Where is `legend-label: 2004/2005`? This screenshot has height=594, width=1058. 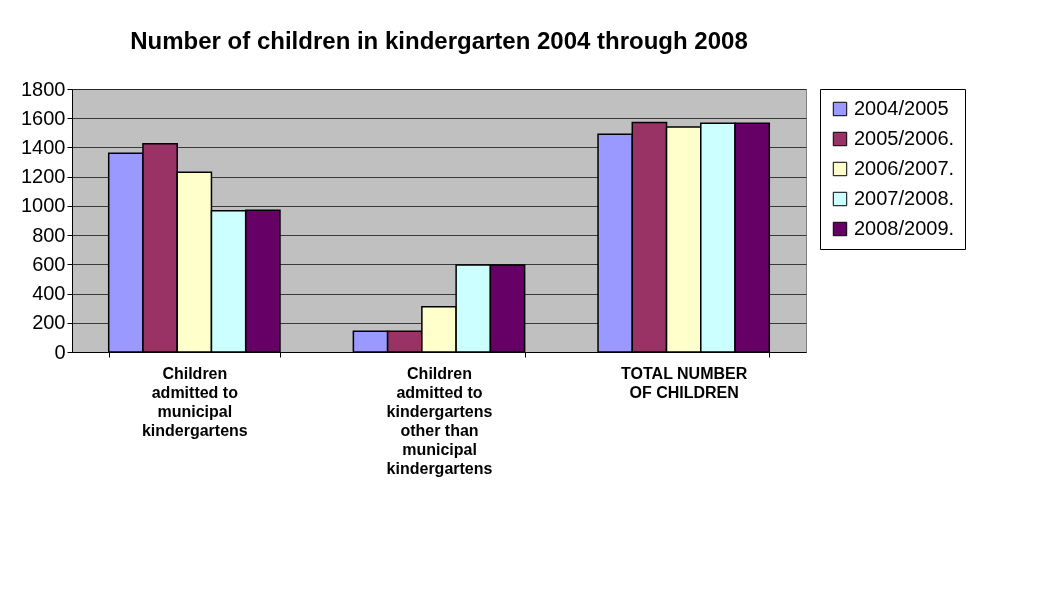
legend-label: 2004/2005 is located at coordinates (901, 108).